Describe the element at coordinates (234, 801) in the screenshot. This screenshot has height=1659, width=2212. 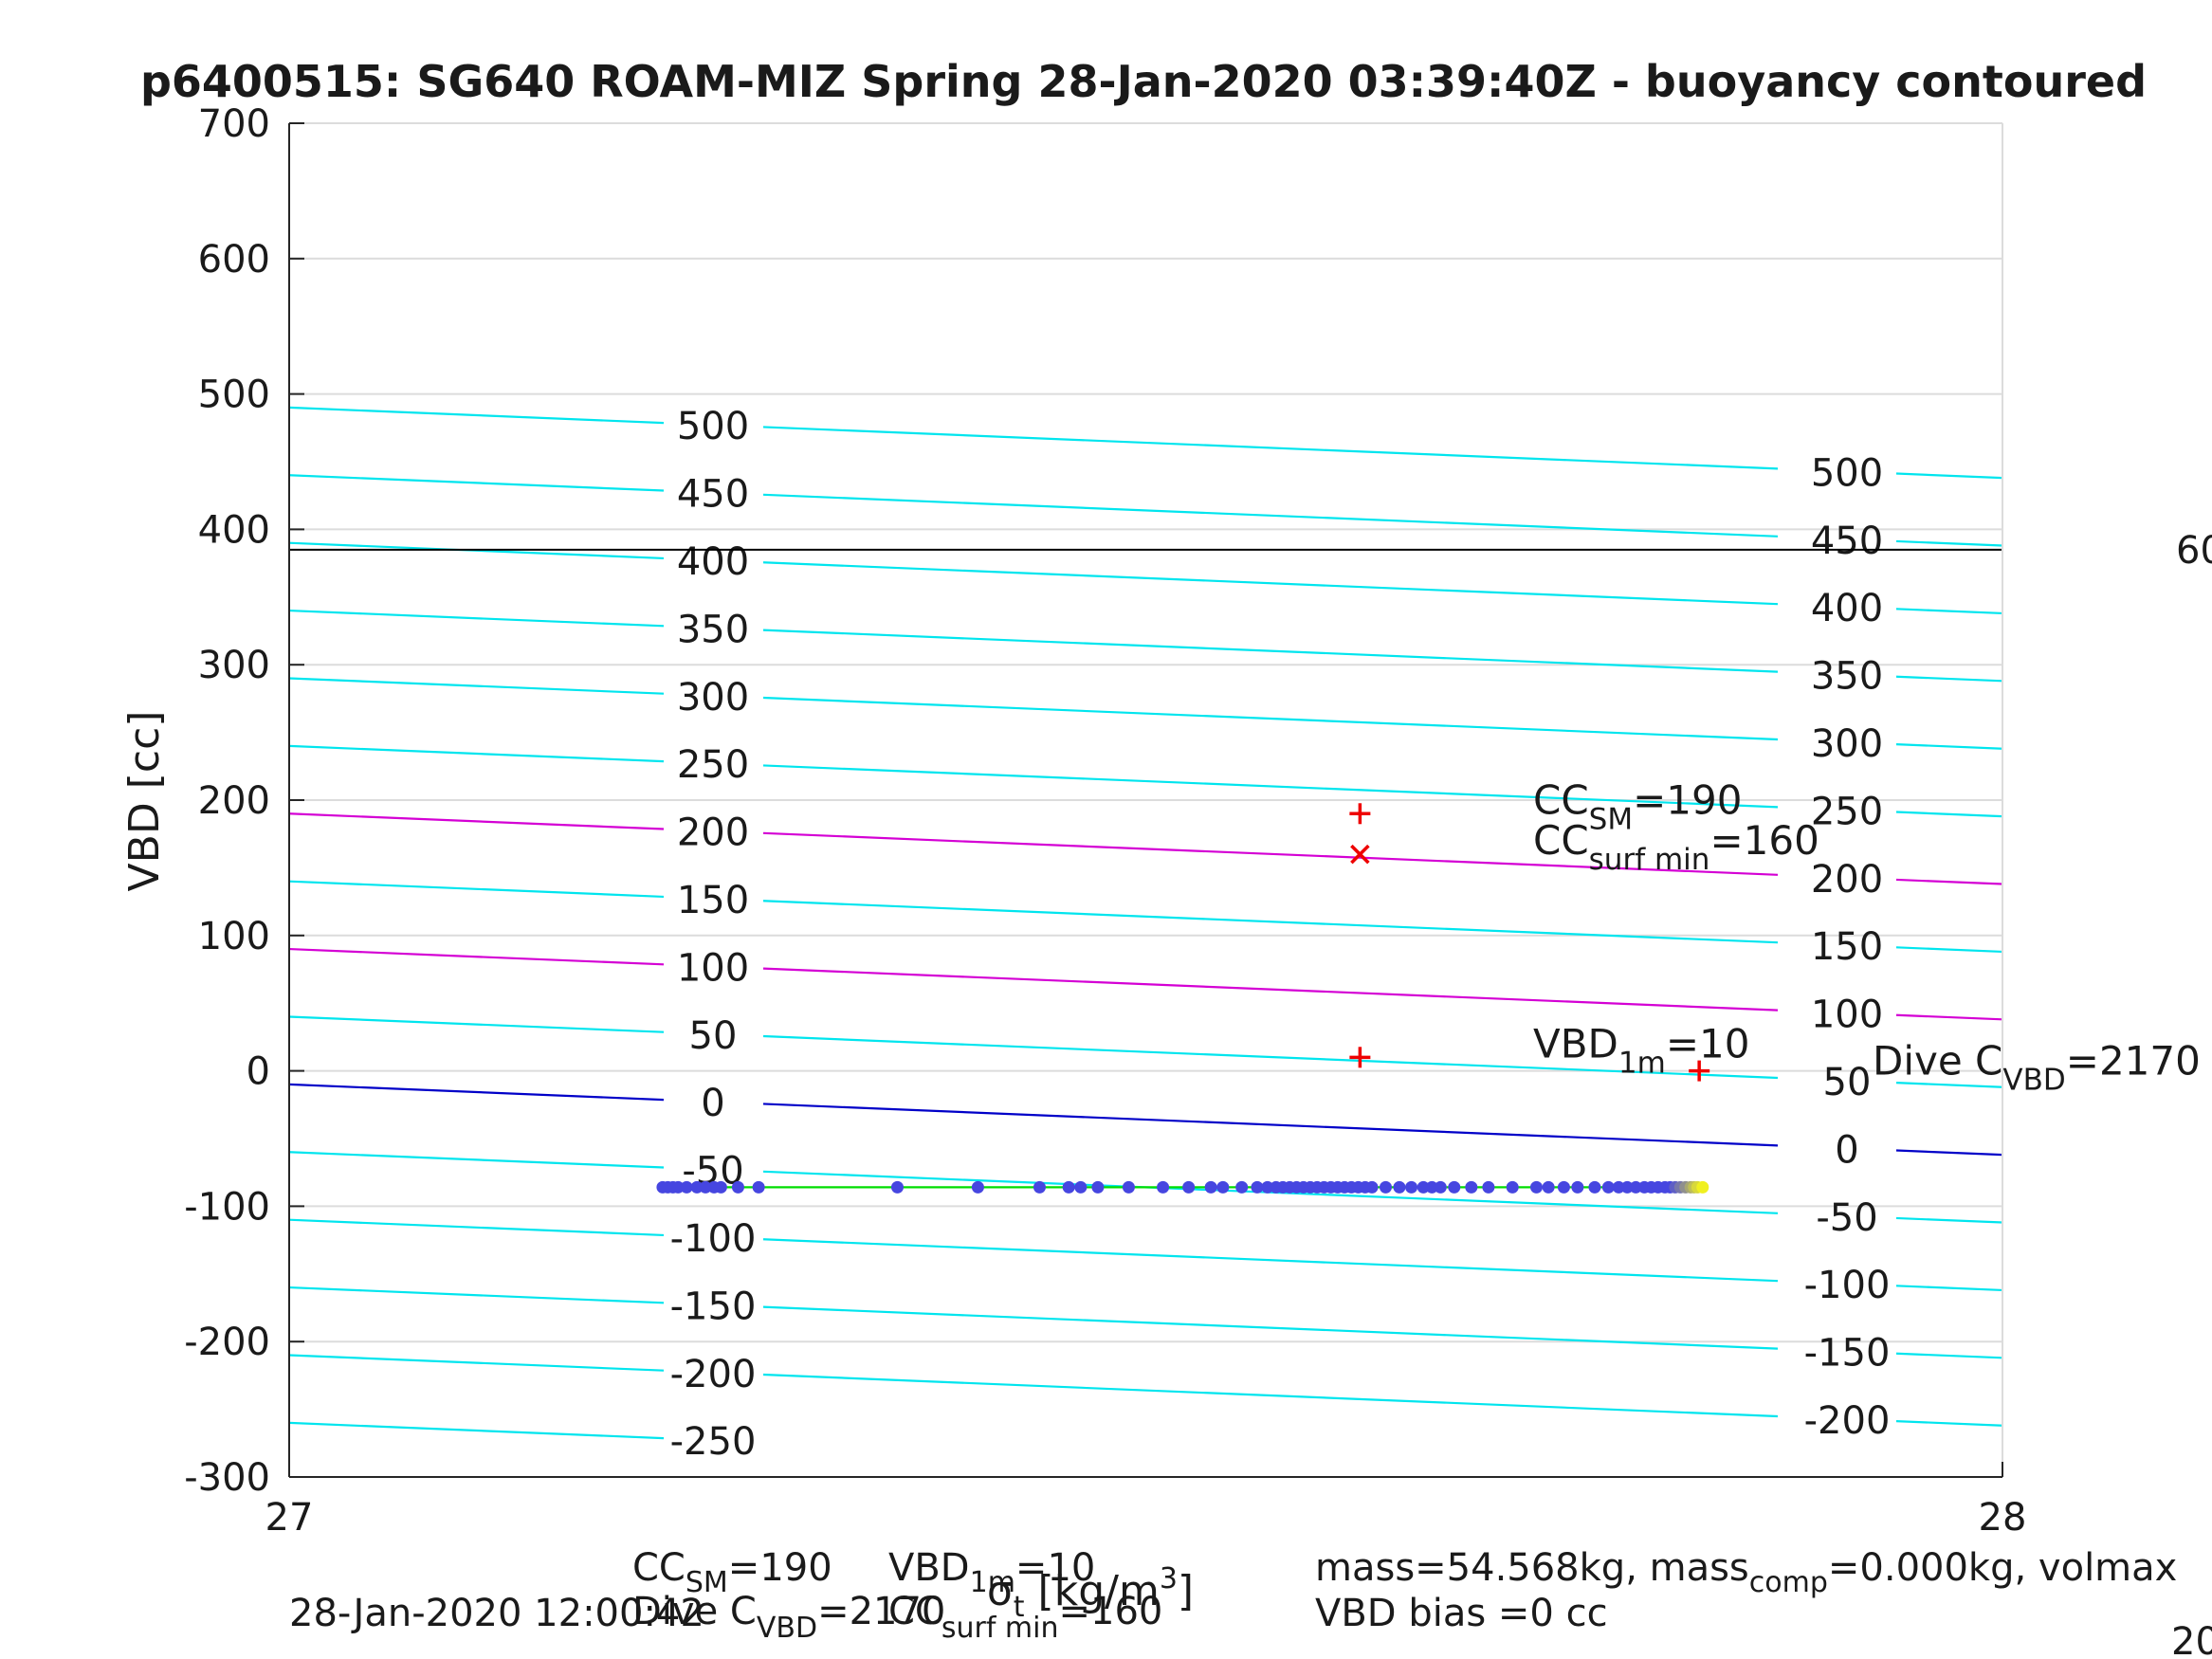
I see `y-tick-label: 200` at that location.